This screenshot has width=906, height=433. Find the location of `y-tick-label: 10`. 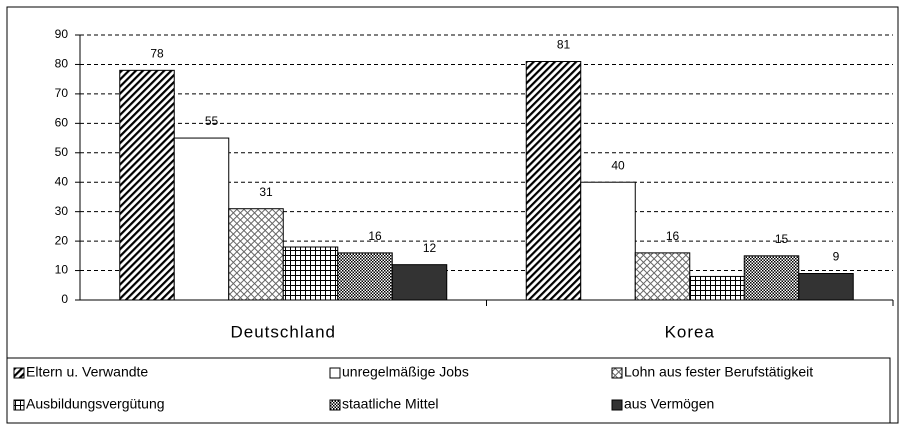

y-tick-label: 10 is located at coordinates (62, 270).